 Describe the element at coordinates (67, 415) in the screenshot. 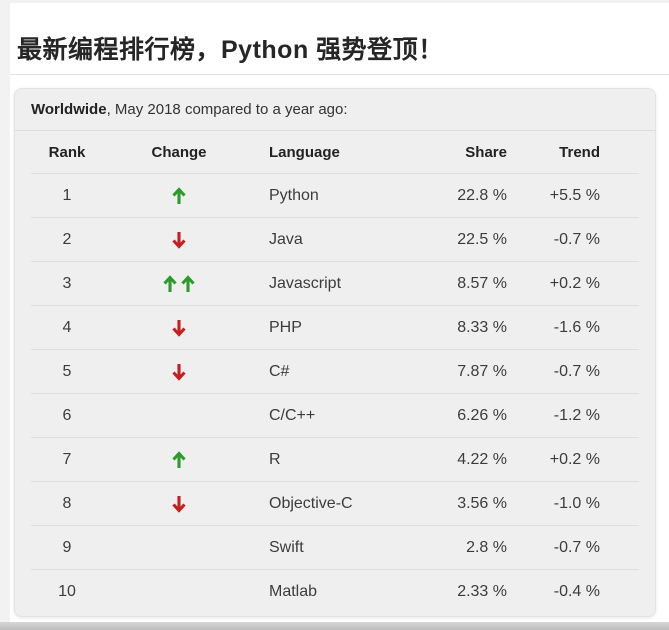

I see `rank-cell: 6` at that location.